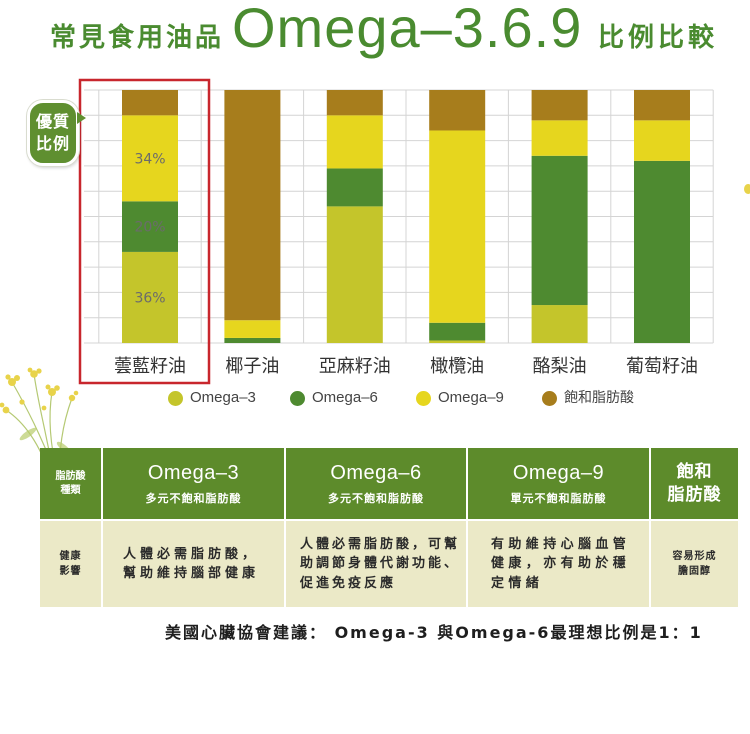 The image size is (750, 734). I want to click on cell-line: 人體必需脂肪酸，, so click(191, 554).